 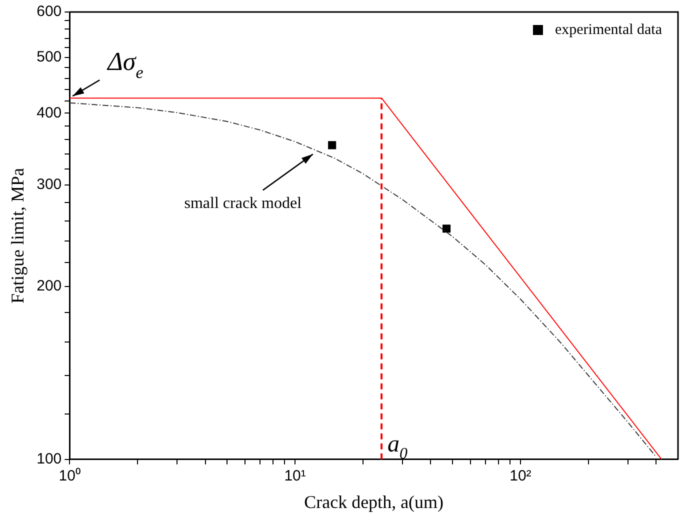 What do you see at coordinates (49, 11) in the screenshot?
I see `y-tick-label: 600` at bounding box center [49, 11].